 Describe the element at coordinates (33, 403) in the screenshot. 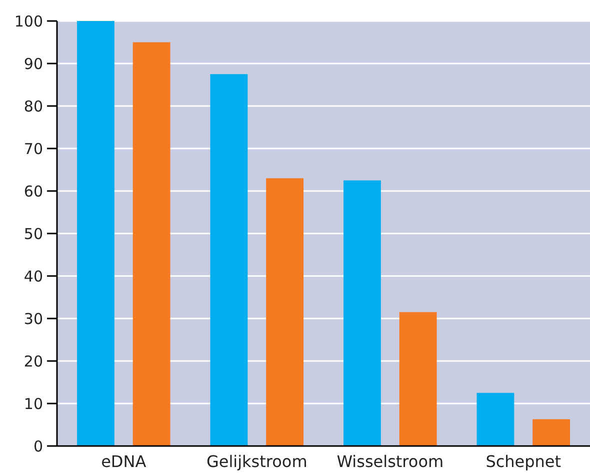

I see `y-tick-label: 10` at that location.